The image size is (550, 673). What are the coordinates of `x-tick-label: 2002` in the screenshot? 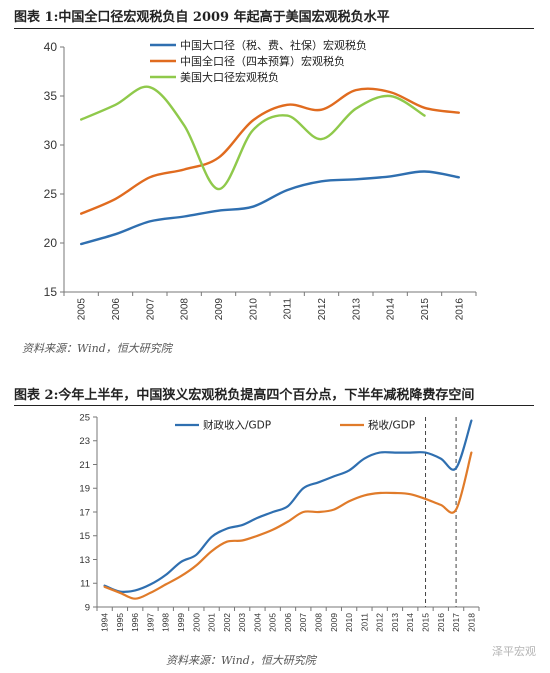 It's located at (227, 622).